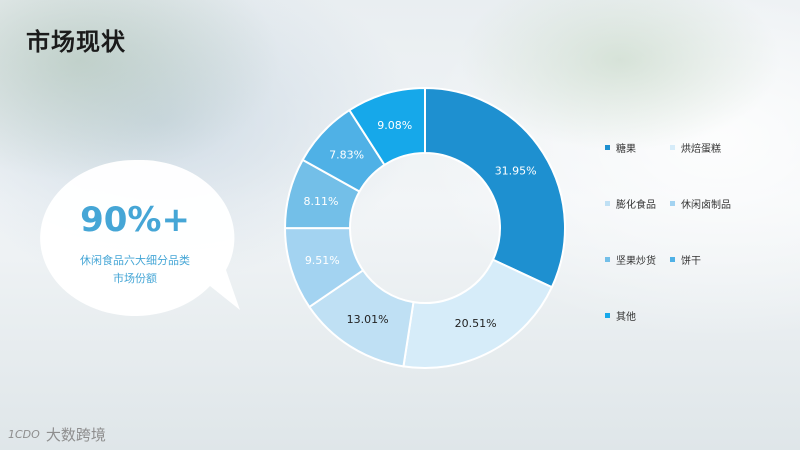 The image size is (800, 450). I want to click on legend-label: 饼干, so click(691, 261).